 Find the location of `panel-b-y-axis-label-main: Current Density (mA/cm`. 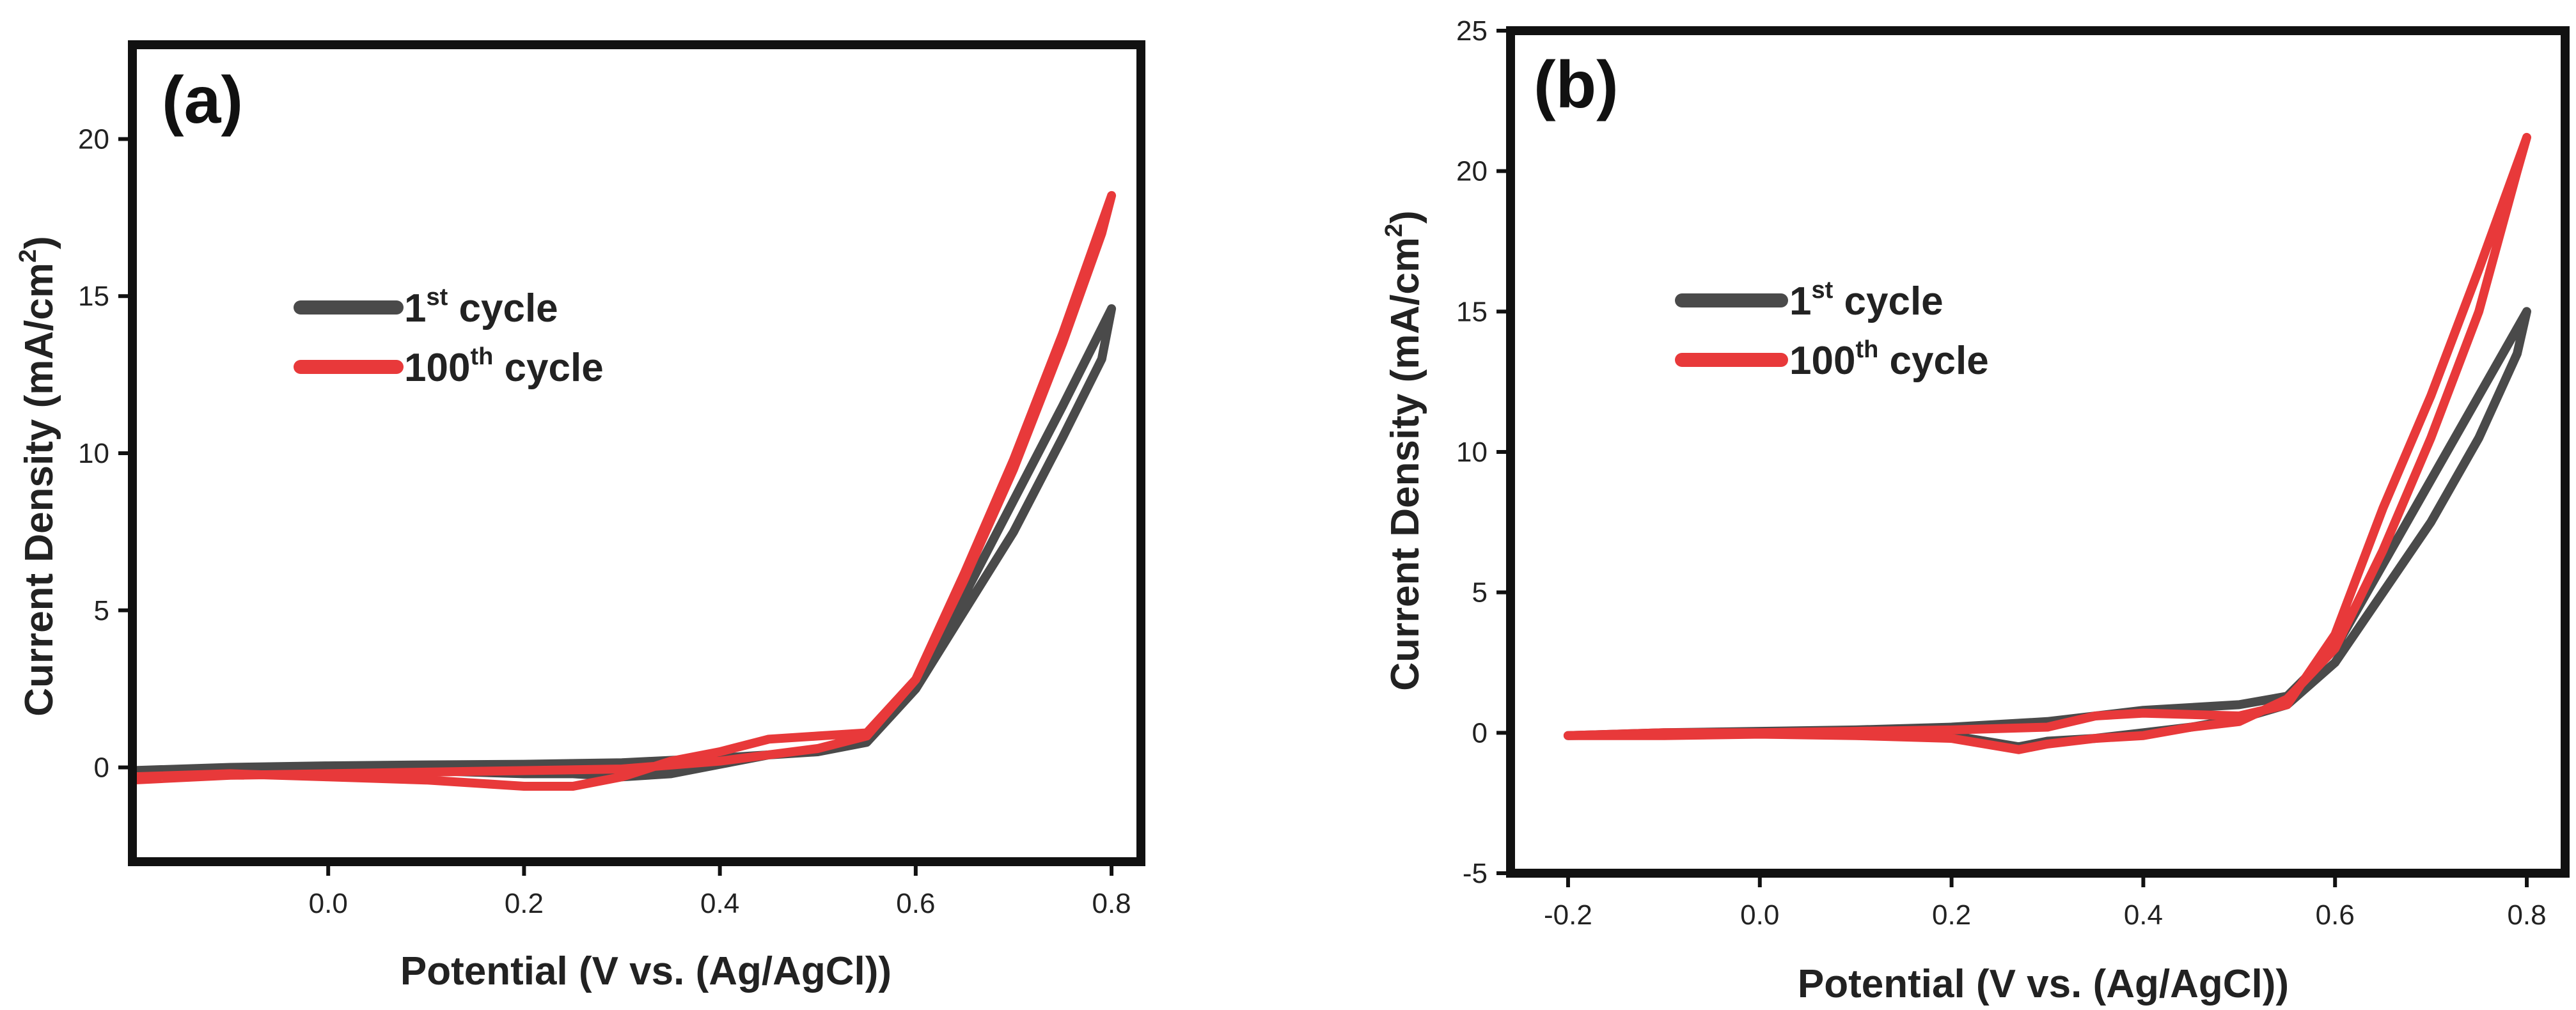

panel-b-y-axis-label-main: Current Density (mA/cm is located at coordinates (1405, 464).